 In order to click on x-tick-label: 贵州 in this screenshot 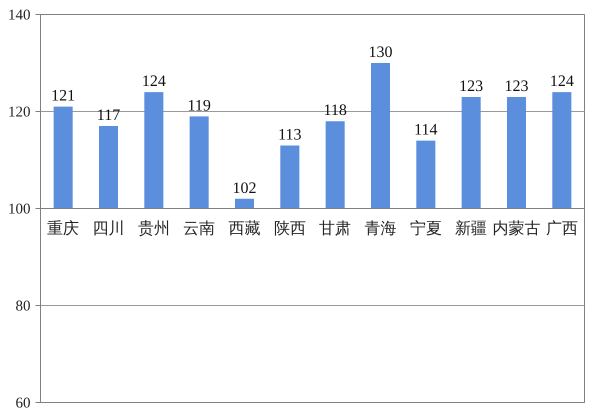, I will do `click(154, 229)`.